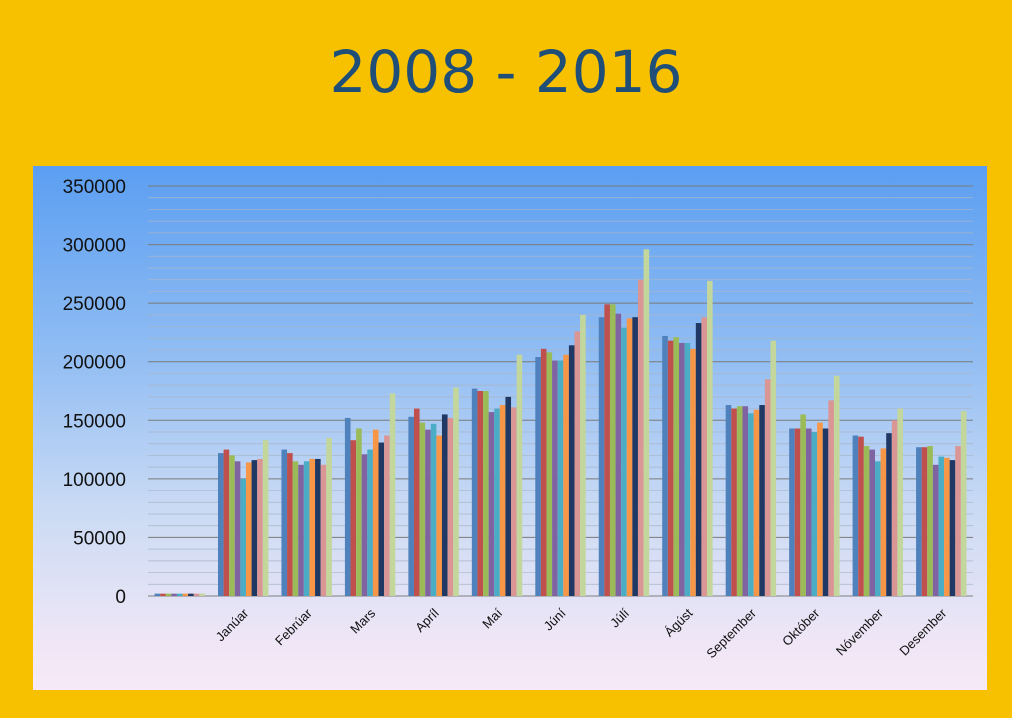  What do you see at coordinates (94, 363) in the screenshot?
I see `y-tick-label: 200000` at bounding box center [94, 363].